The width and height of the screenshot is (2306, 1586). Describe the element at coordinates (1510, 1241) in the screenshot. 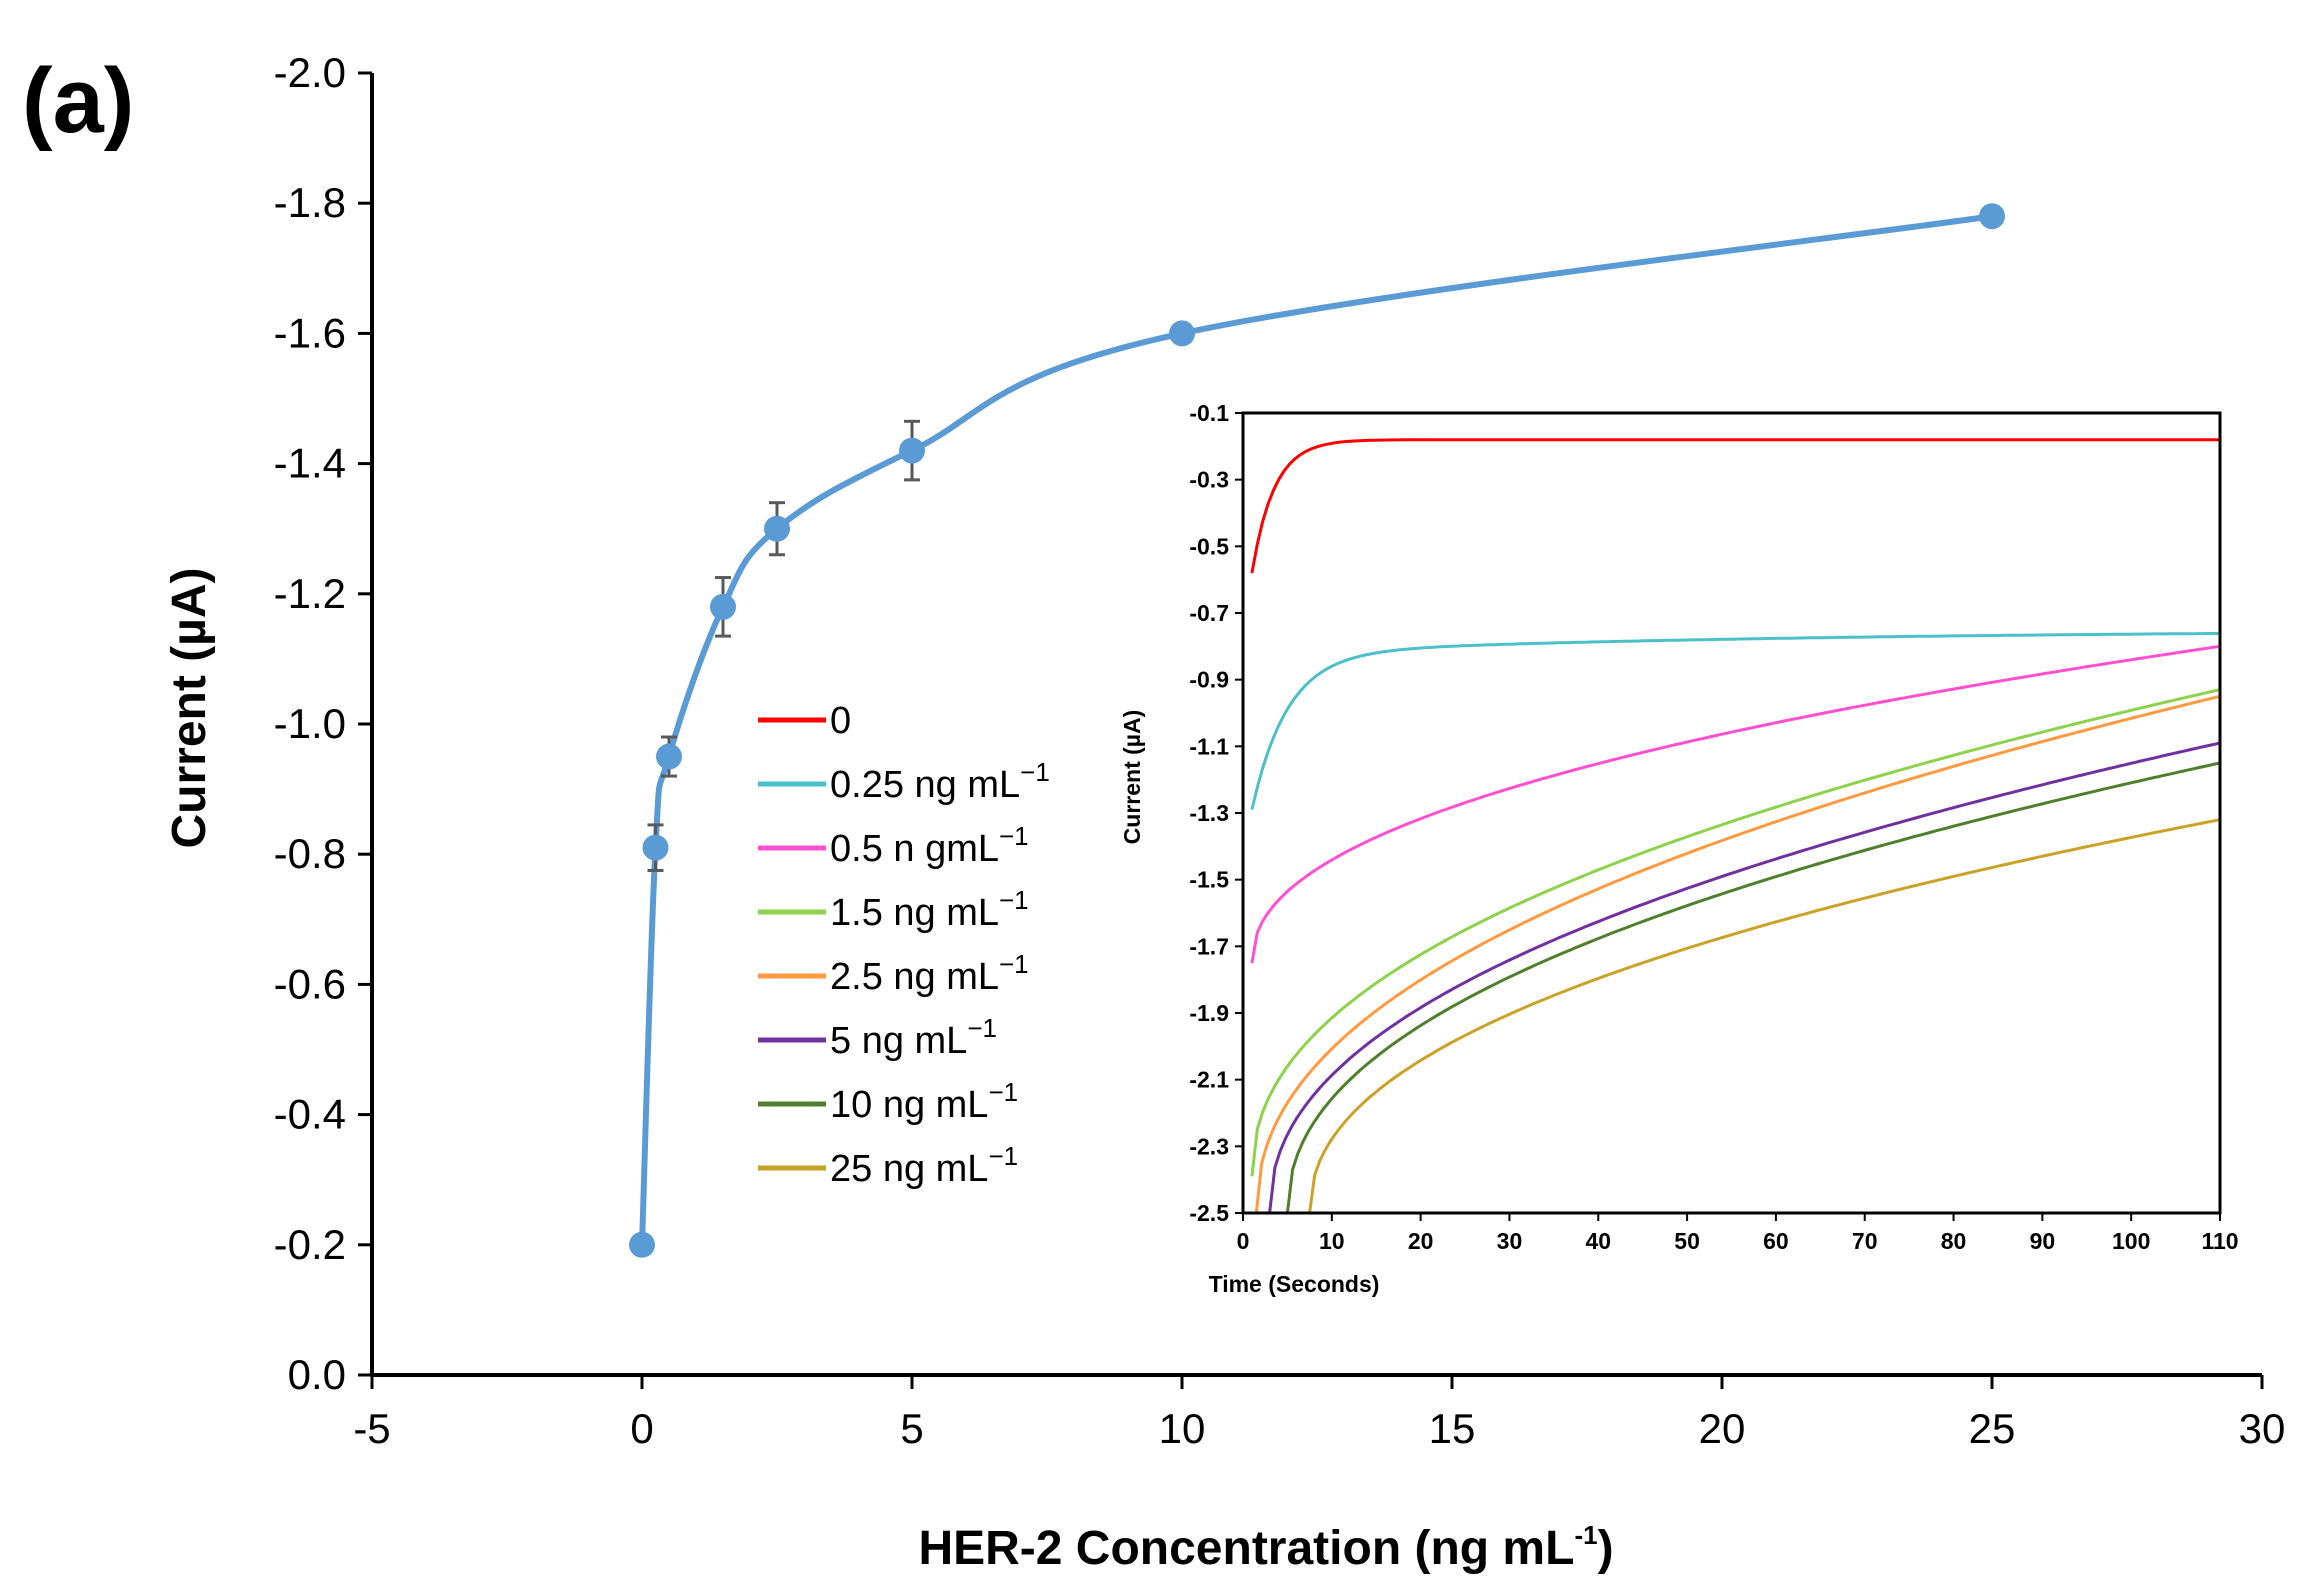

I see `inset-x-tick-label: 30` at that location.